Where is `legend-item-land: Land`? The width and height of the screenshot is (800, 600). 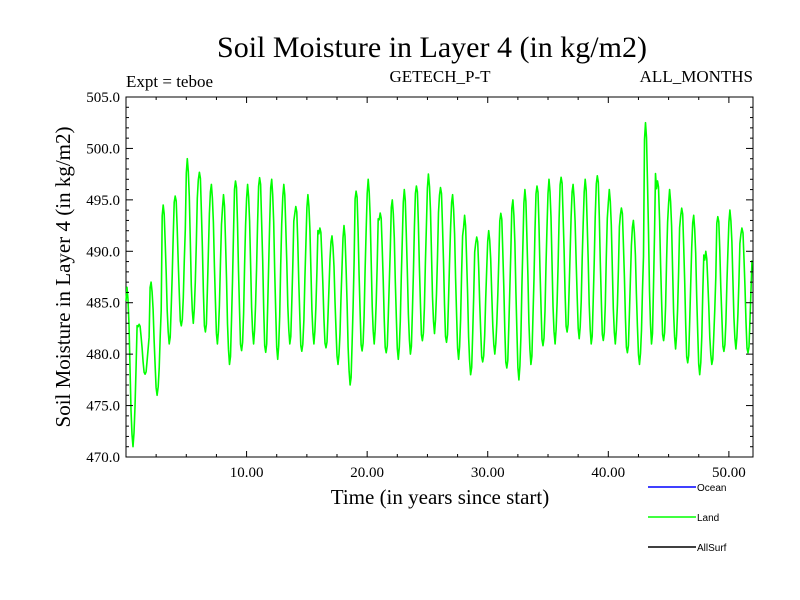
legend-item-land: Land is located at coordinates (683, 518).